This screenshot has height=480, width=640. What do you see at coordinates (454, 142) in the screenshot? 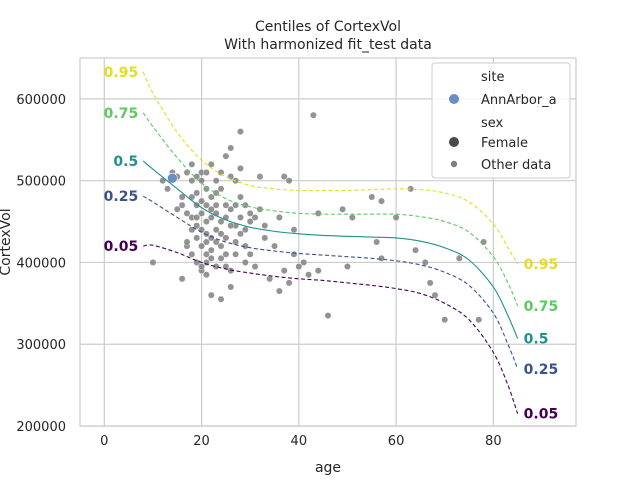
I see `legend-female-marker` at bounding box center [454, 142].